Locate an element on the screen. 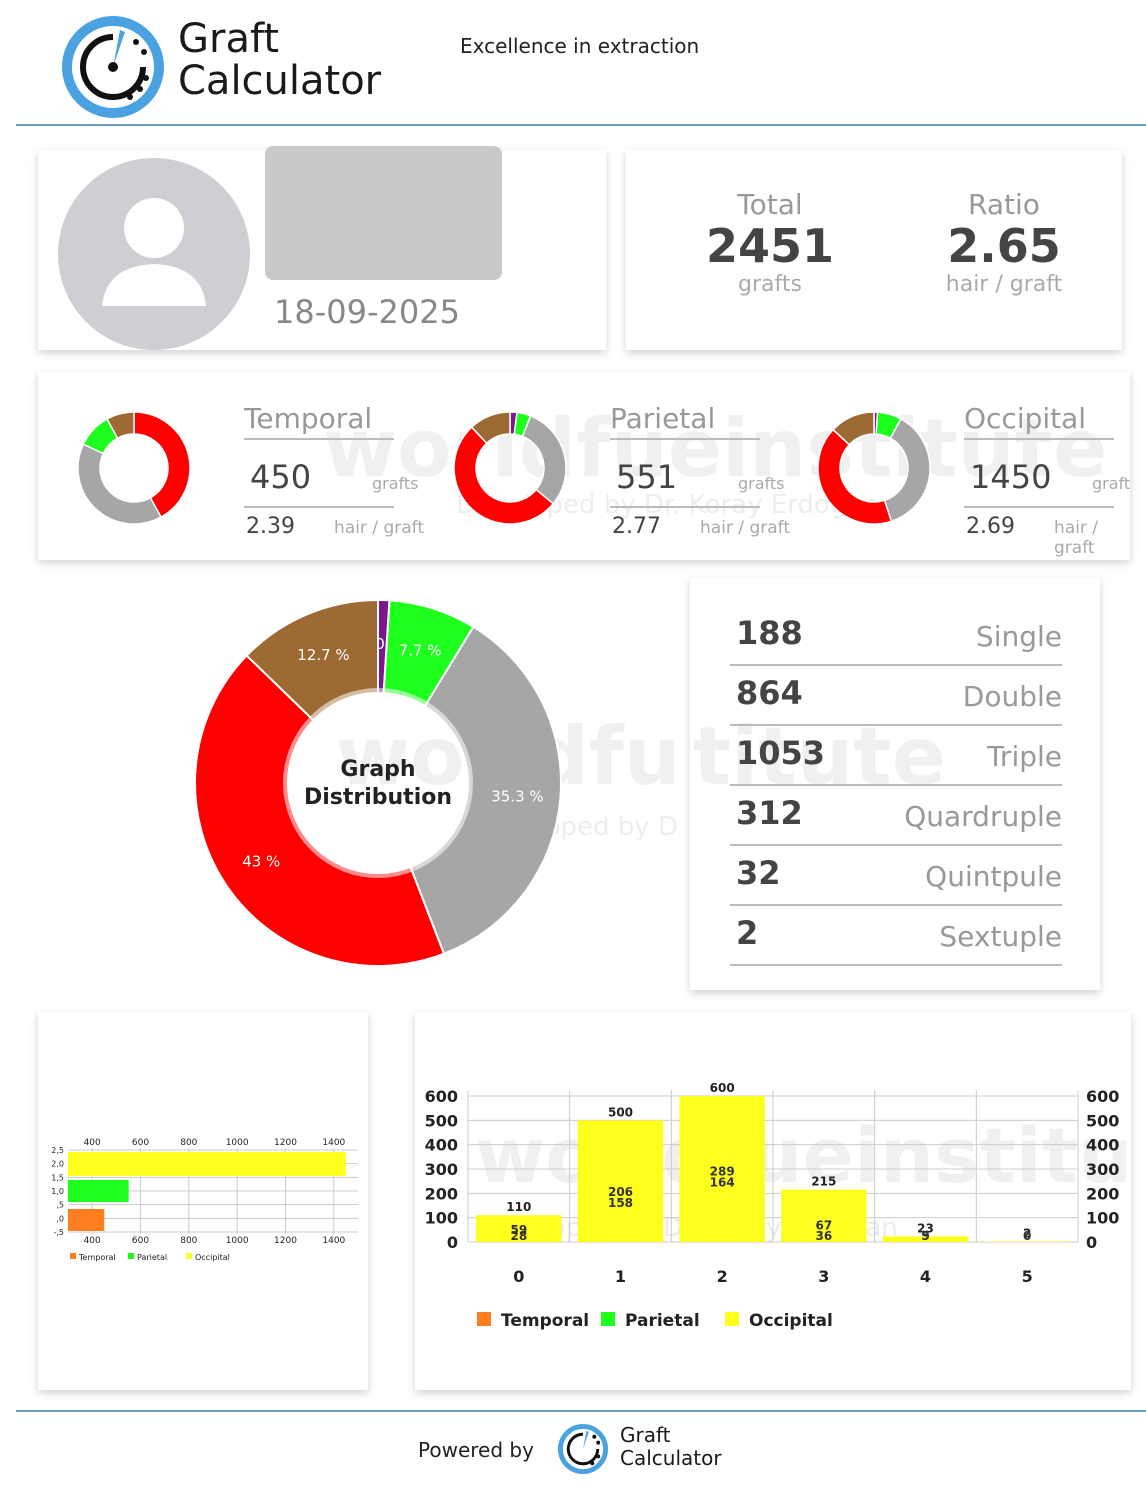 Image resolution: width=1146 pixels, height=1494 pixels. user-avatar-icon is located at coordinates (154, 254).